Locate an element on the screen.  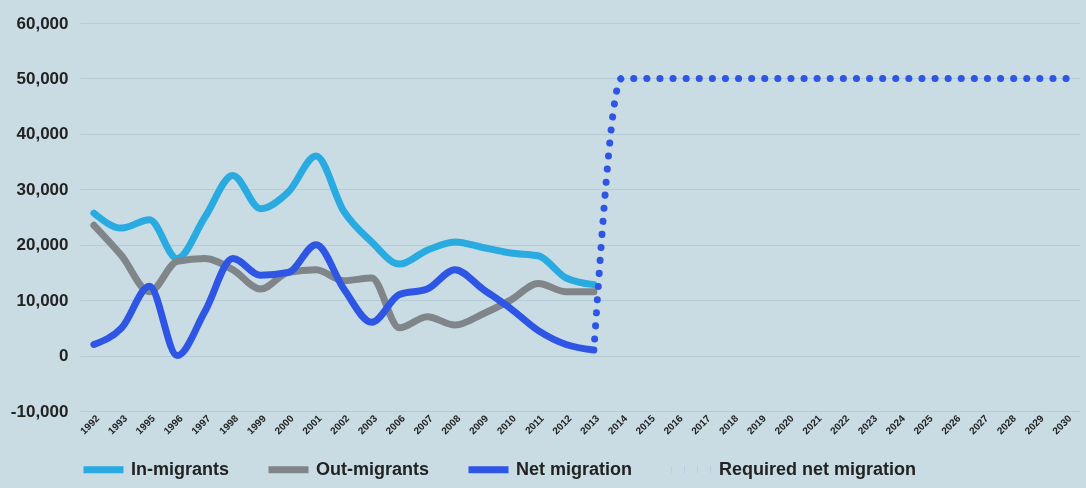
y-tick-label: 30,000 is located at coordinates (42, 189).